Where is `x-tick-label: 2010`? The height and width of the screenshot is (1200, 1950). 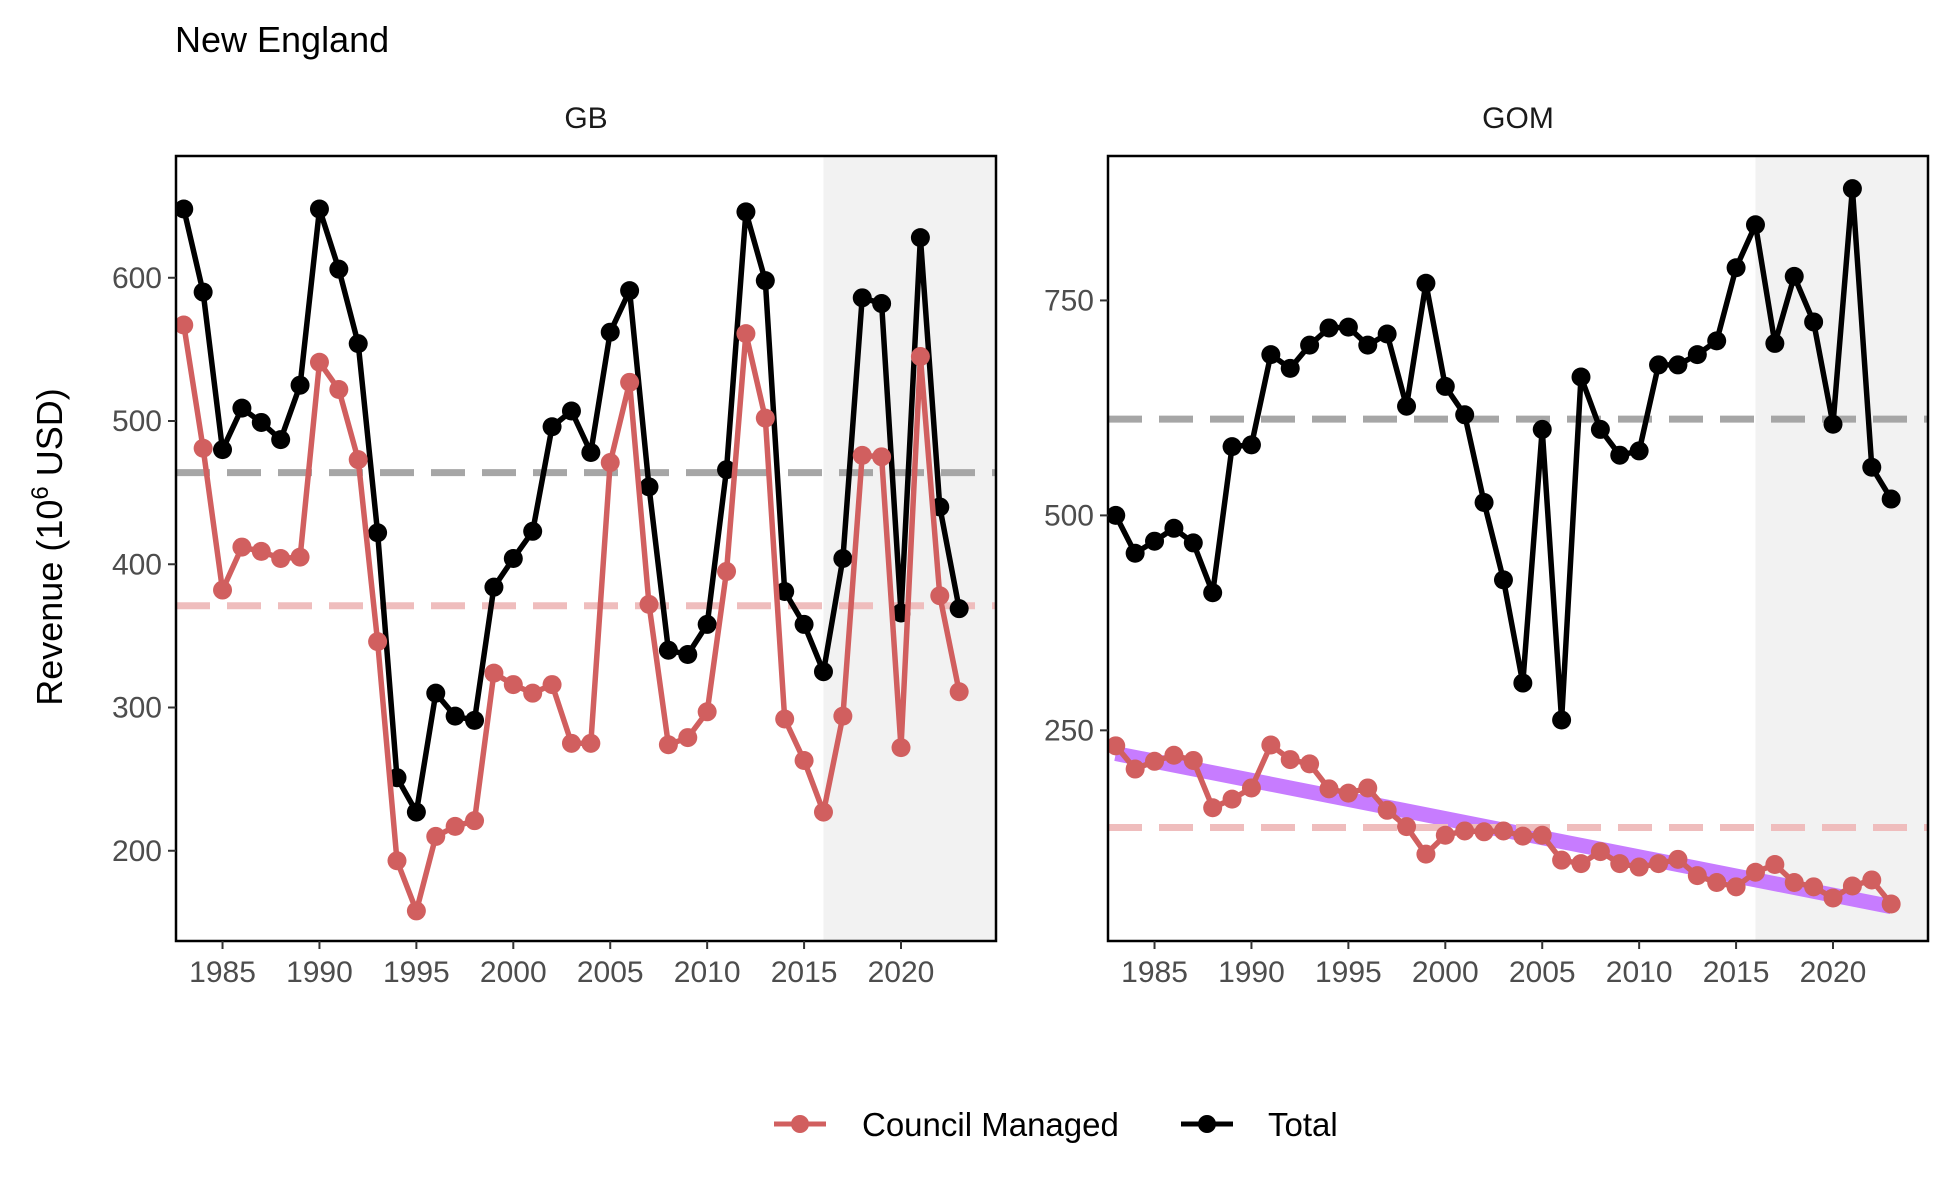
x-tick-label: 2010 is located at coordinates (707, 972).